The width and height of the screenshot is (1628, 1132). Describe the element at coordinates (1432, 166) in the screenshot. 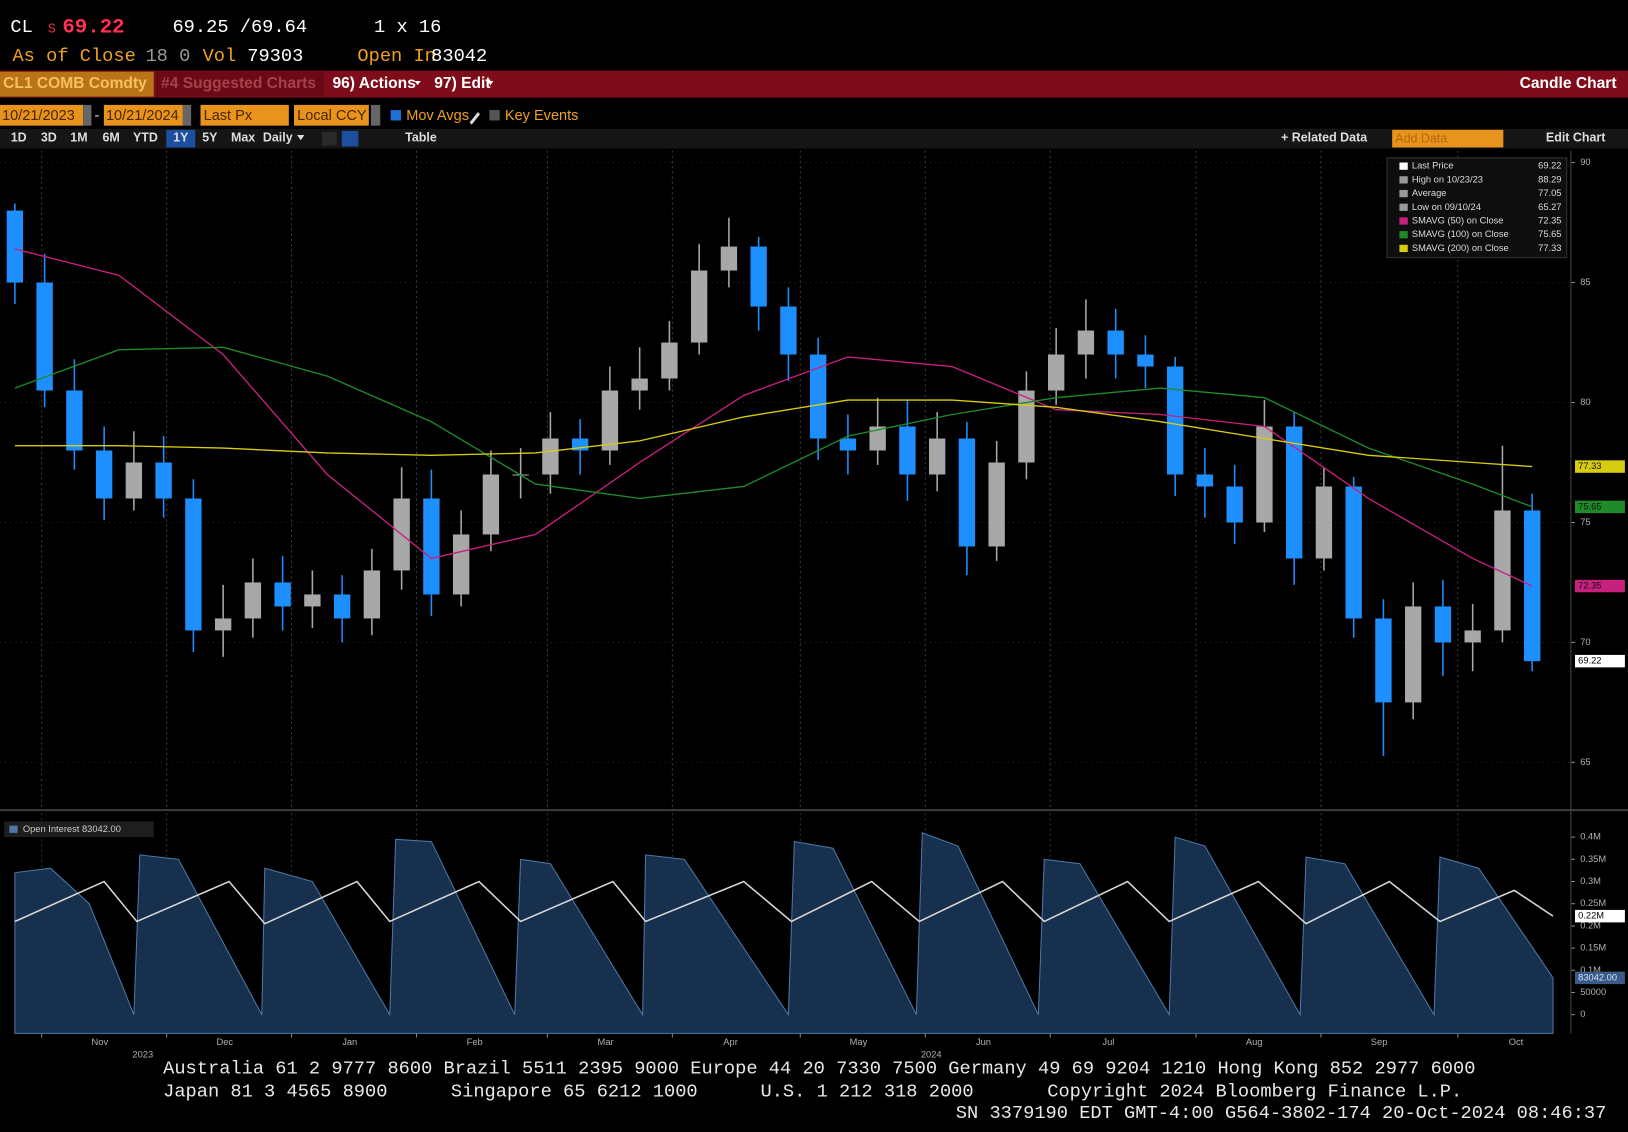

I see `legend-label: Last Price` at that location.